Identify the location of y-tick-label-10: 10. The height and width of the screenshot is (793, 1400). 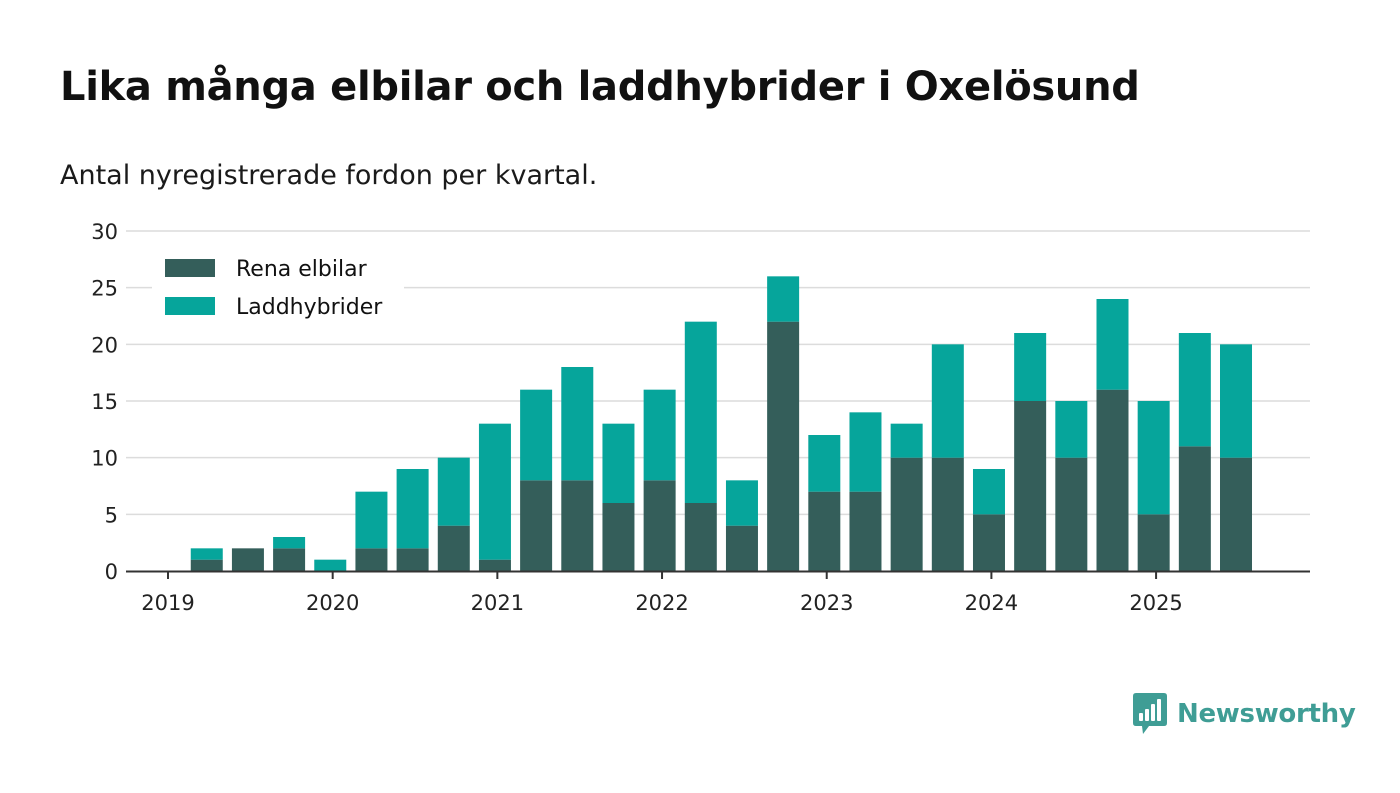
(104, 459).